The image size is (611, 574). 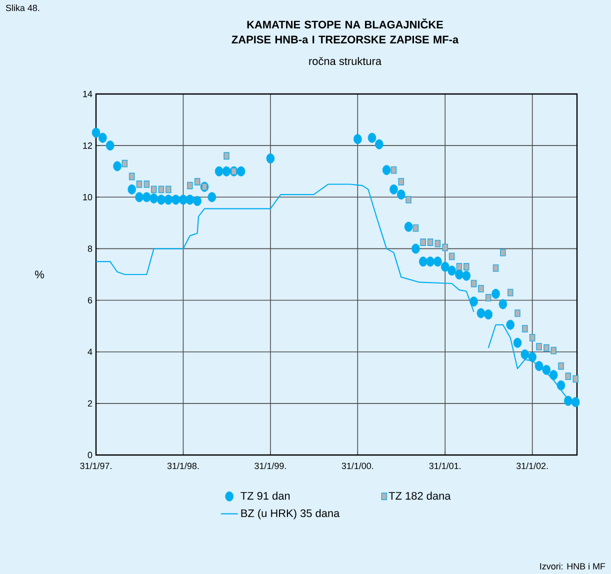 What do you see at coordinates (270, 466) in the screenshot?
I see `x-tick-label: 31/1/99.` at bounding box center [270, 466].